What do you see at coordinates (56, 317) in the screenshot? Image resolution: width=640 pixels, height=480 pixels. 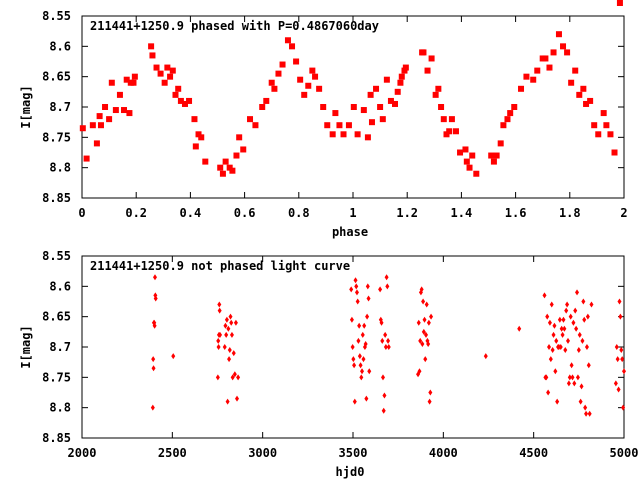 I see `y-tick-label: 8.65` at bounding box center [56, 317].